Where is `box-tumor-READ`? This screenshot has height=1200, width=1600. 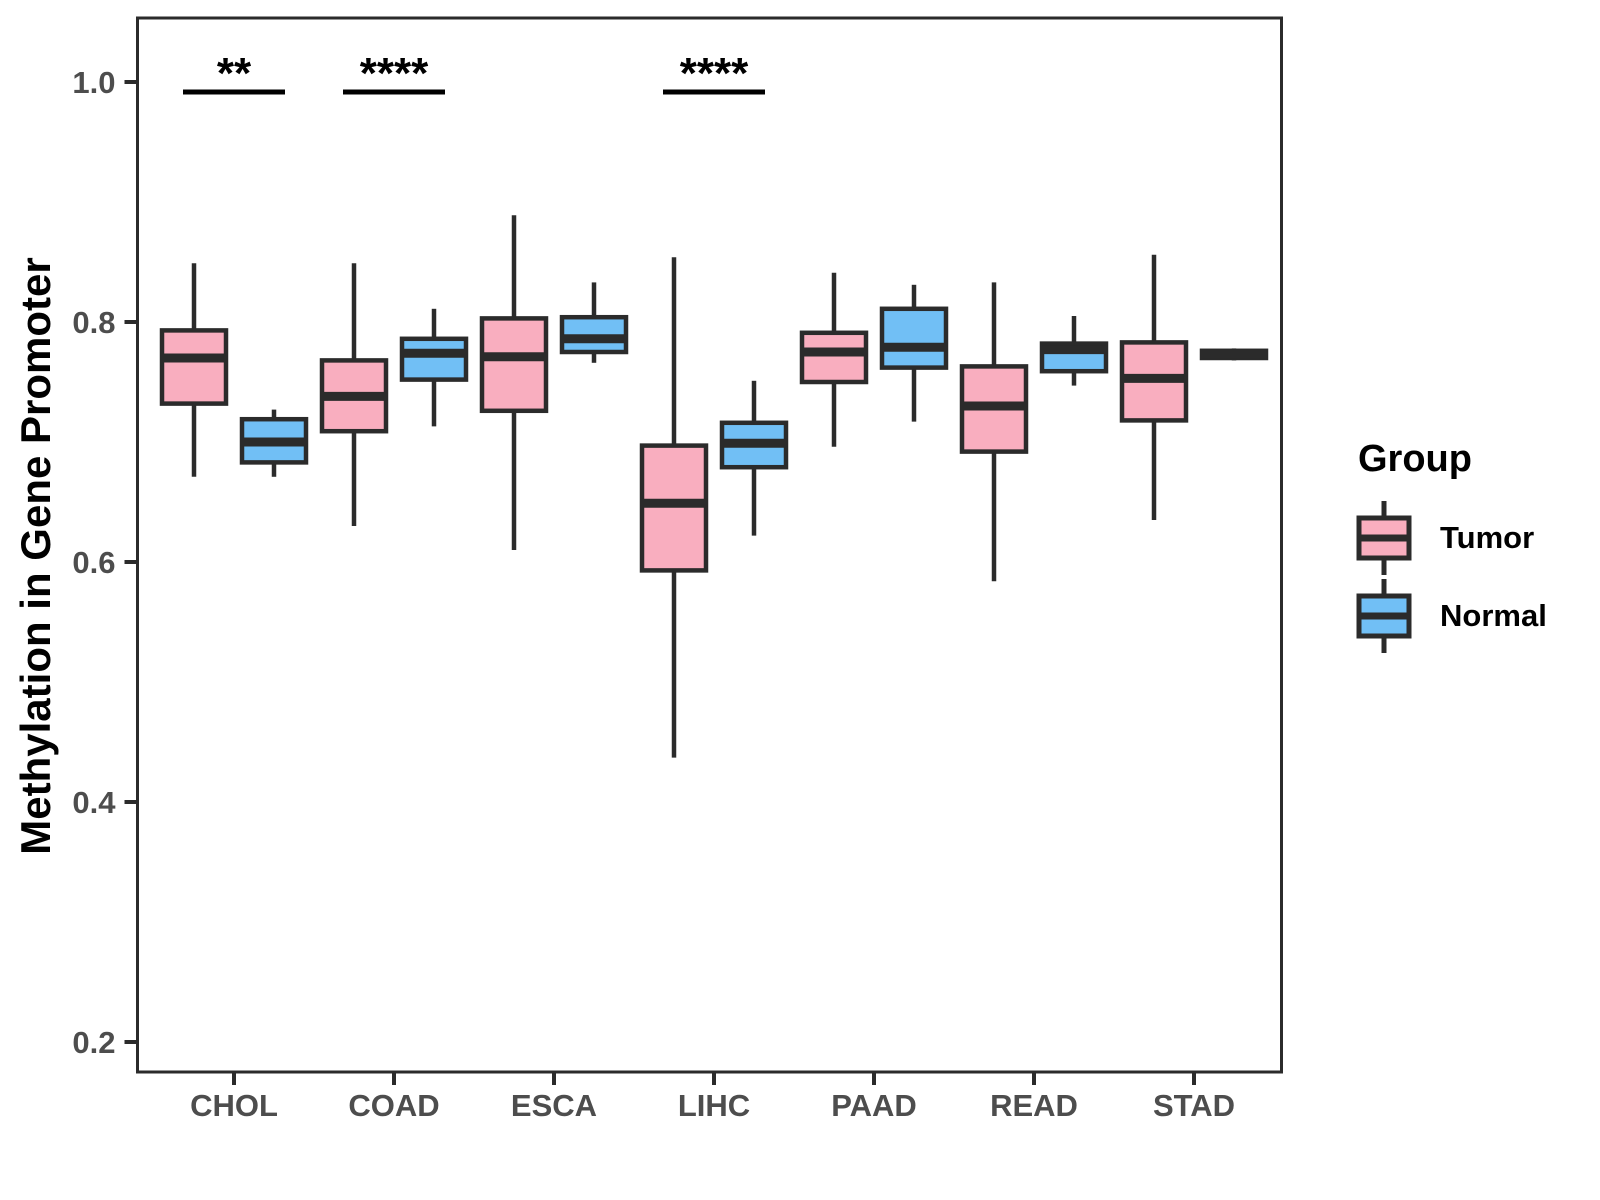
box-tumor-READ is located at coordinates (994, 432).